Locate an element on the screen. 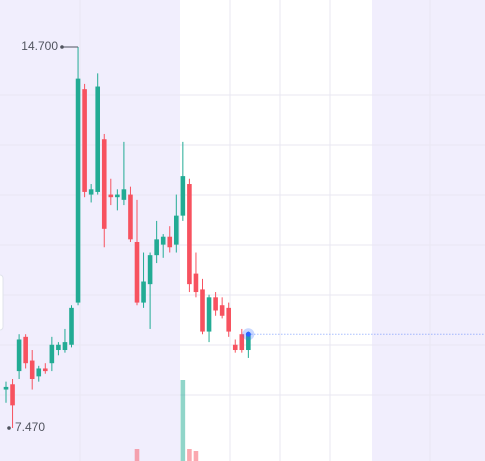 This screenshot has height=461, width=485. high-dot is located at coordinates (62, 47).